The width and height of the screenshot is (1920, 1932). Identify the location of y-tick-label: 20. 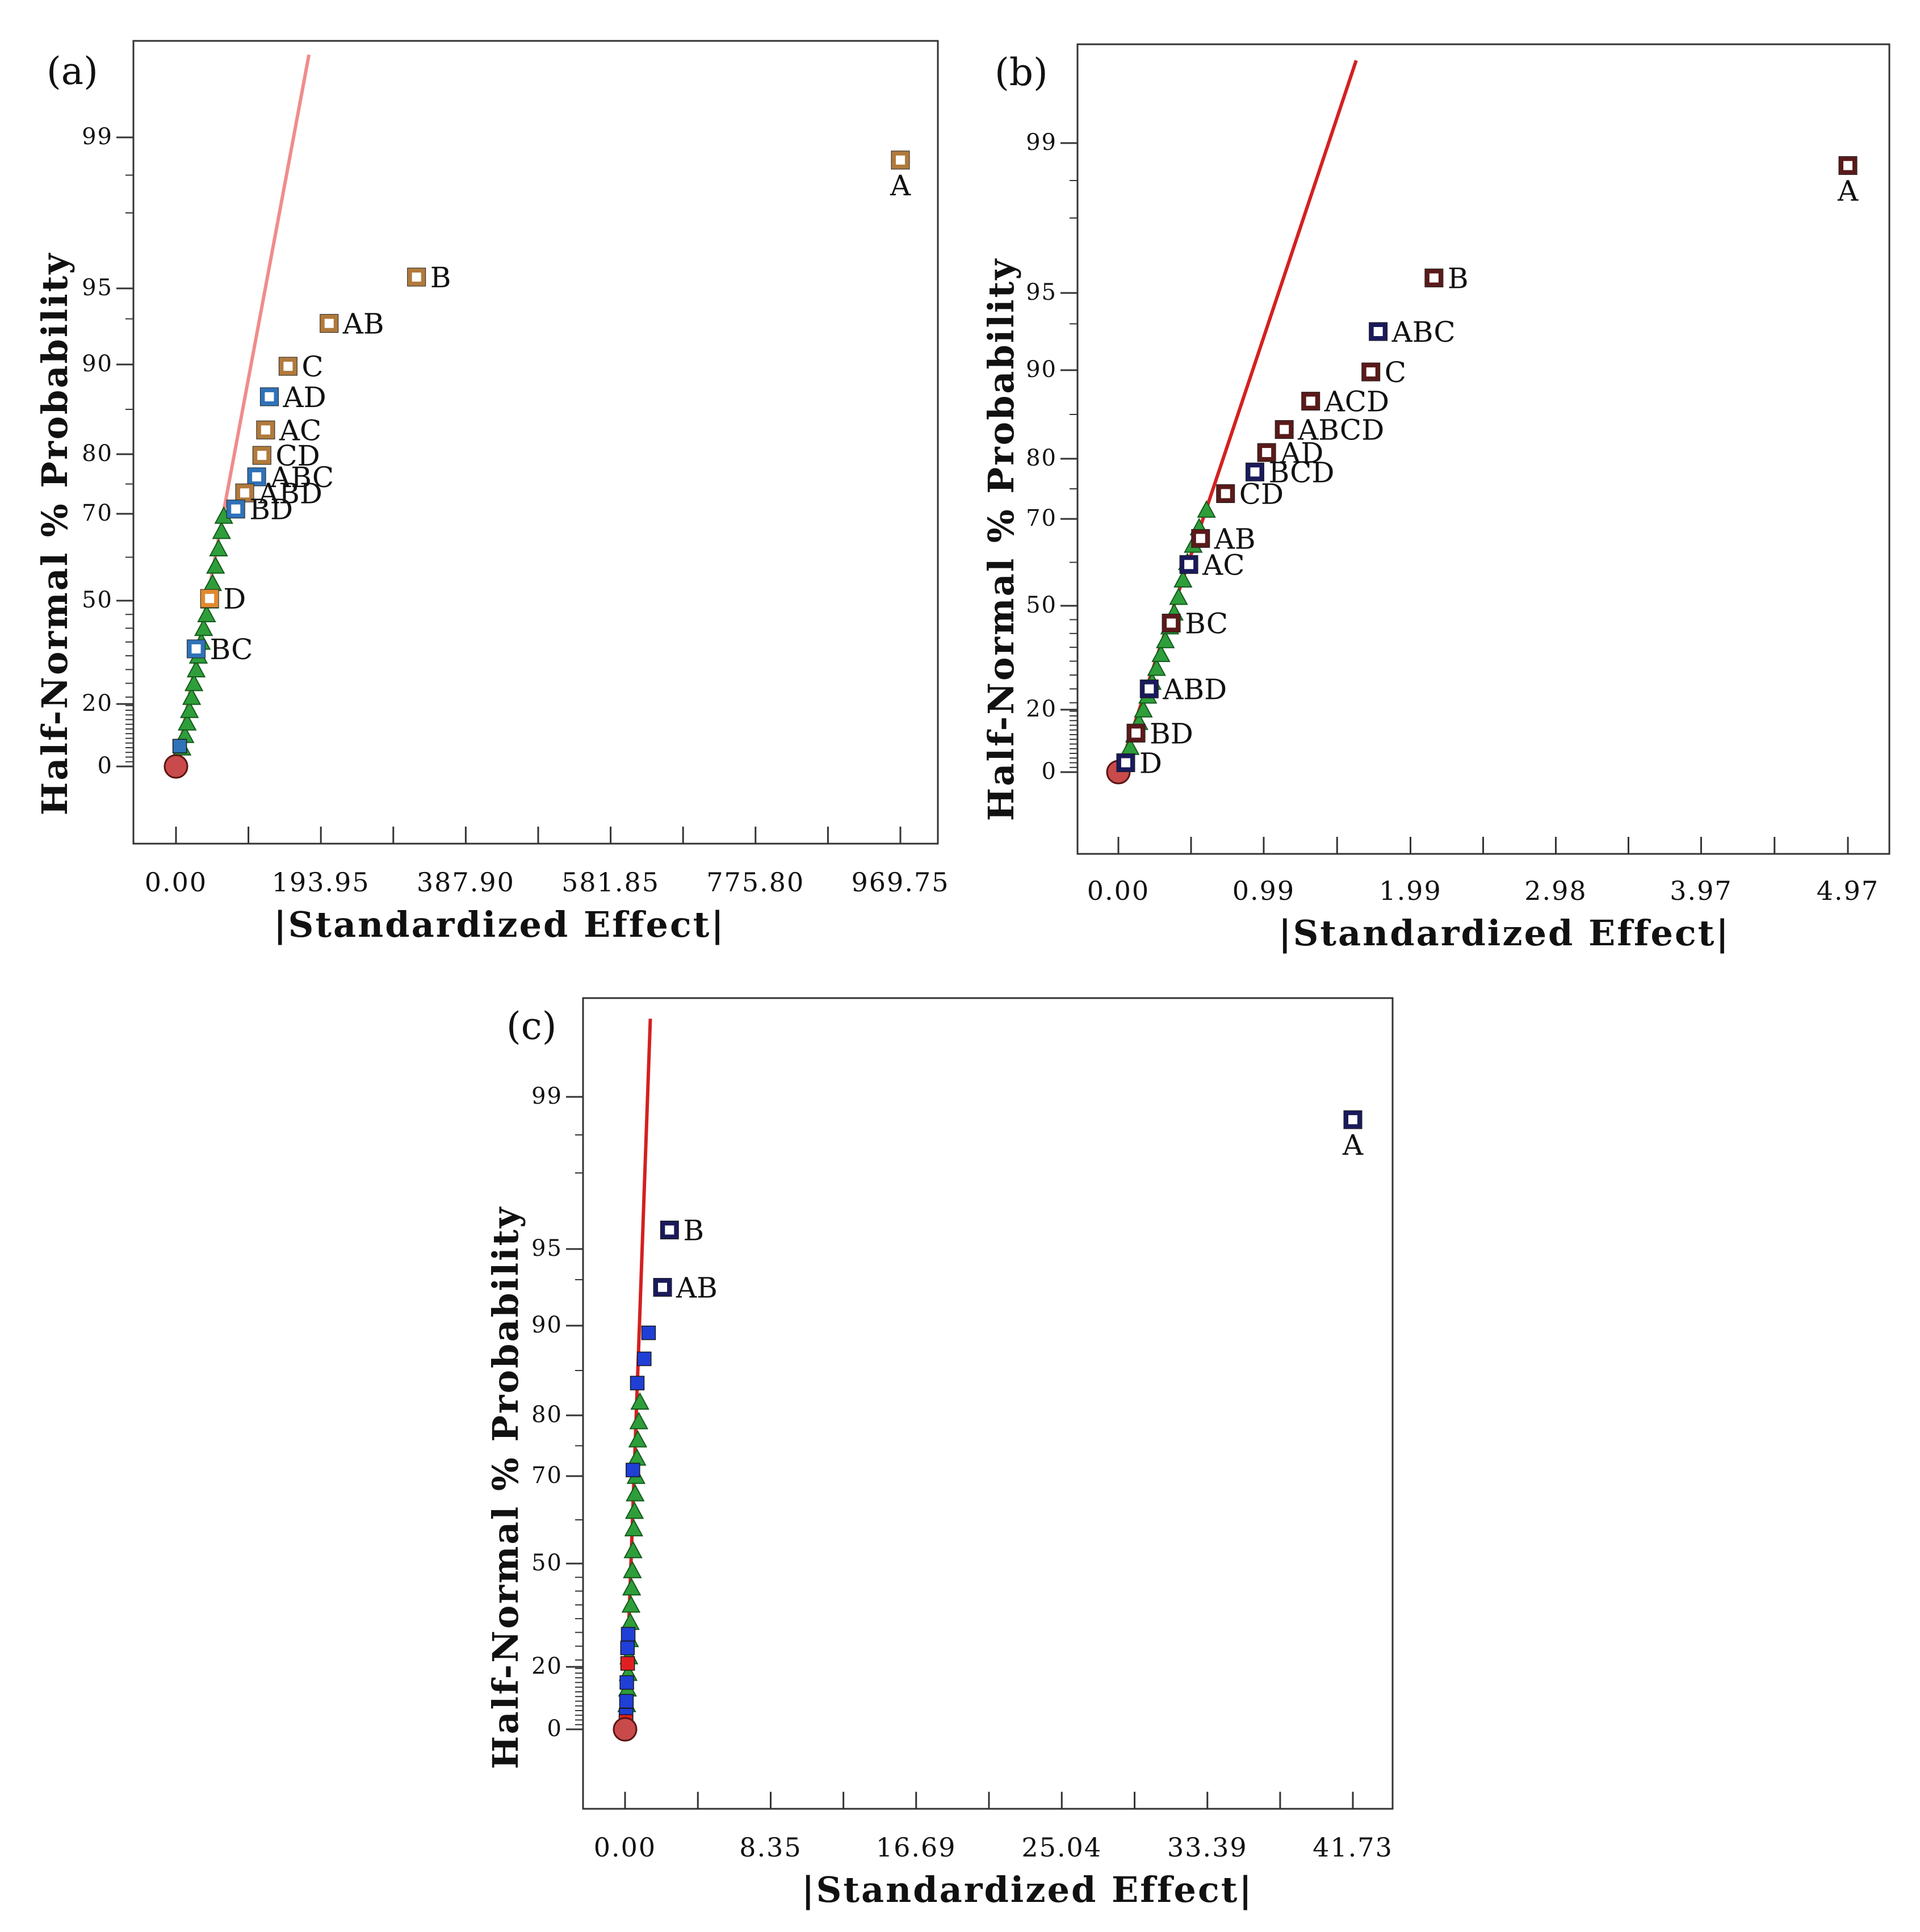
(97, 703).